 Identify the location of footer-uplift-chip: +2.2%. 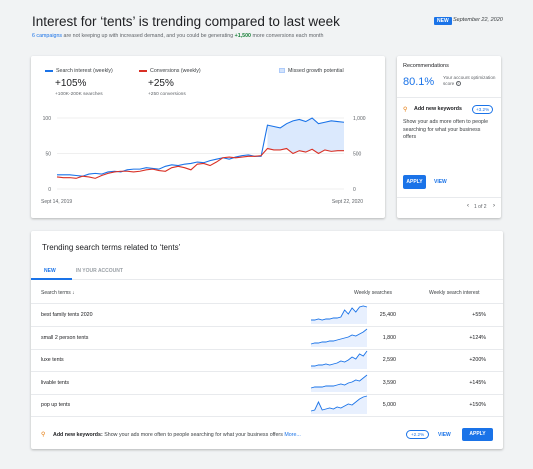
(418, 434).